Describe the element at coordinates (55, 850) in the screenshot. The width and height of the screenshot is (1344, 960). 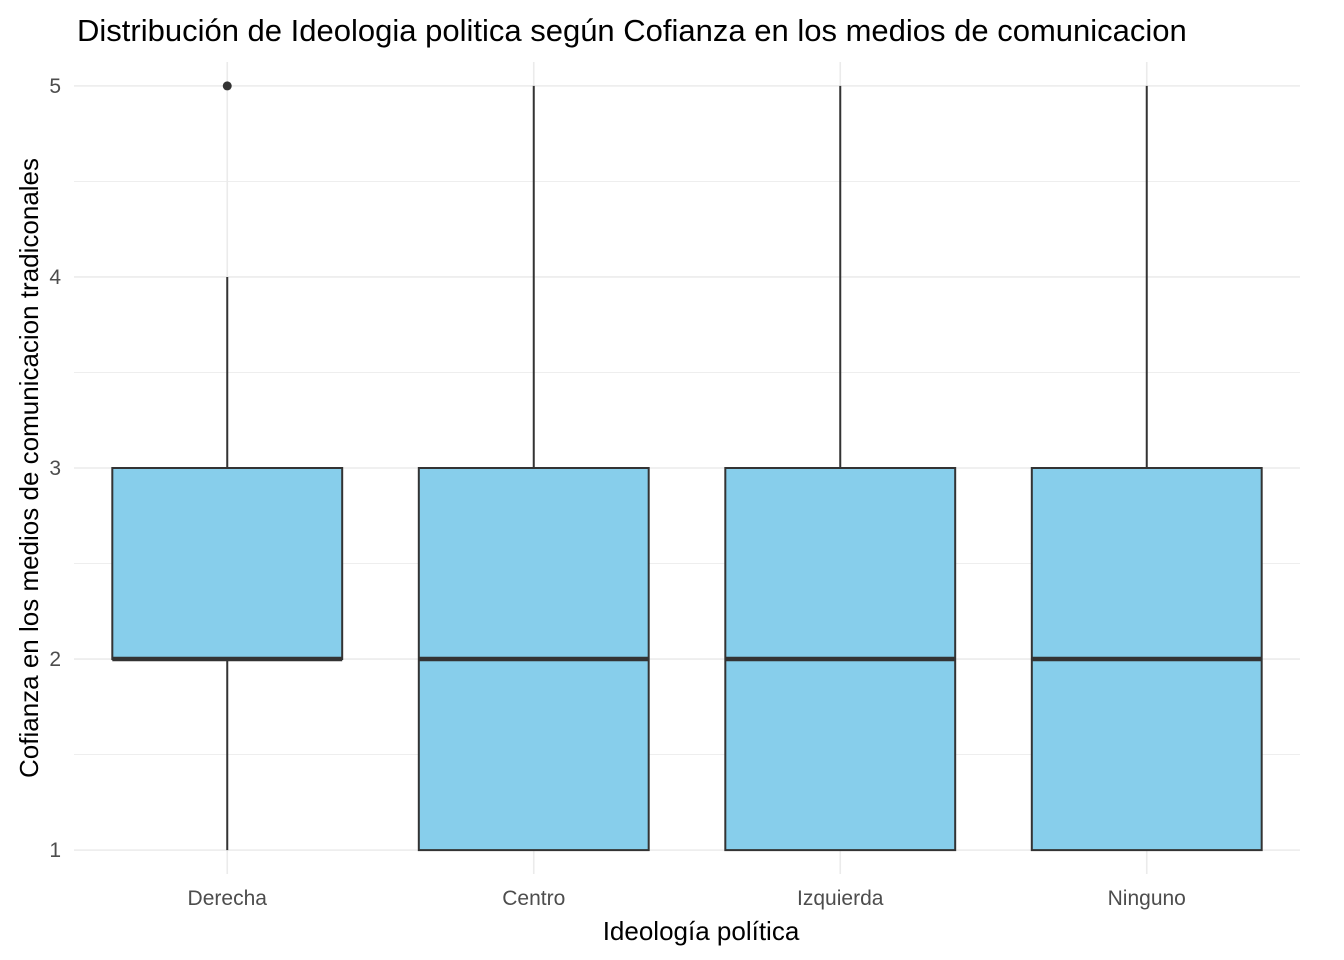
I see `y-tick-label: 1` at that location.